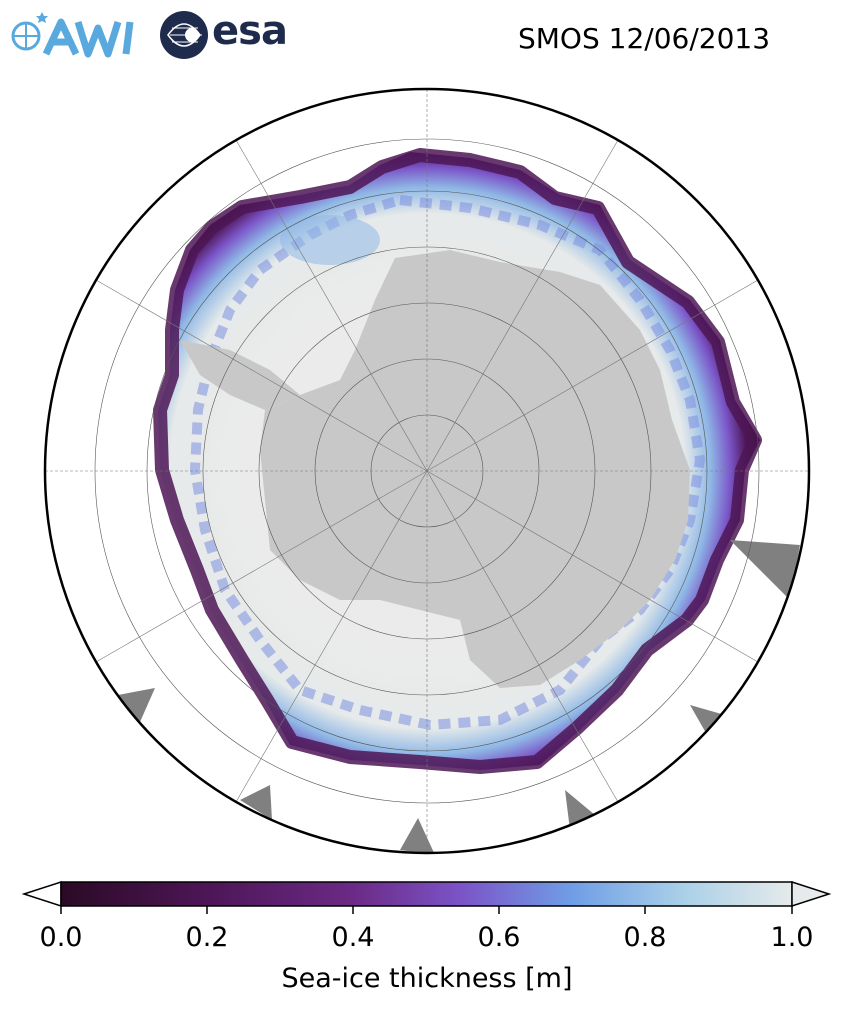  What do you see at coordinates (330, 240) in the screenshot?
I see `thick-ice-patch` at bounding box center [330, 240].